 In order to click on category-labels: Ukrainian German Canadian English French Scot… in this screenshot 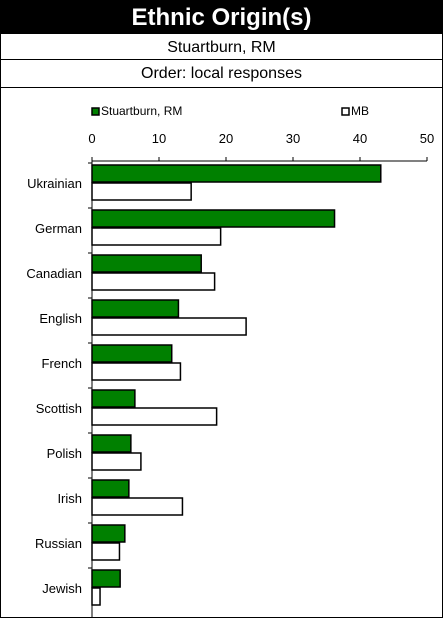, I will do `click(54, 386)`.